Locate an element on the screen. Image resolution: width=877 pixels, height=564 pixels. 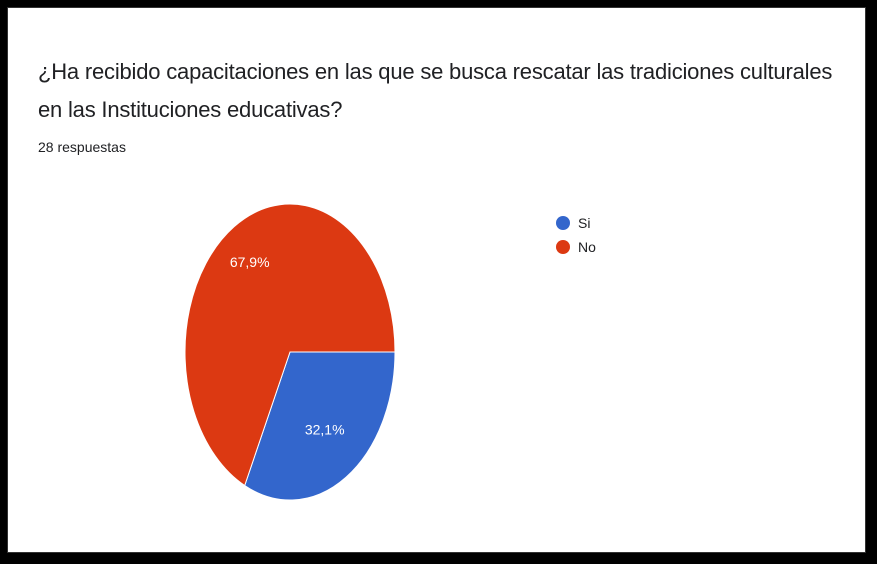
slice-label-no: 67,9% is located at coordinates (250, 262).